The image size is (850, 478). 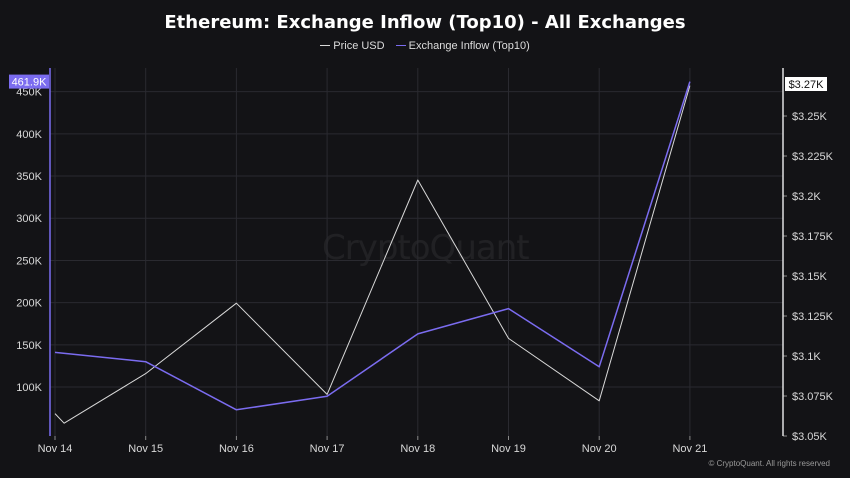 What do you see at coordinates (813, 157) in the screenshot?
I see `y-right-tick-label: $3.225K` at bounding box center [813, 157].